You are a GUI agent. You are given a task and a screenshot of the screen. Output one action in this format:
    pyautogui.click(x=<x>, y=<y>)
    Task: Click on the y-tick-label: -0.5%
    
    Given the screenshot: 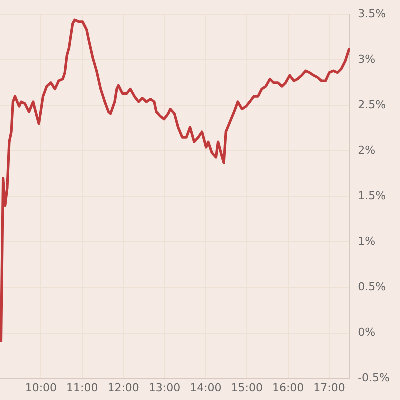 What is the action you would take?
    pyautogui.click(x=374, y=378)
    